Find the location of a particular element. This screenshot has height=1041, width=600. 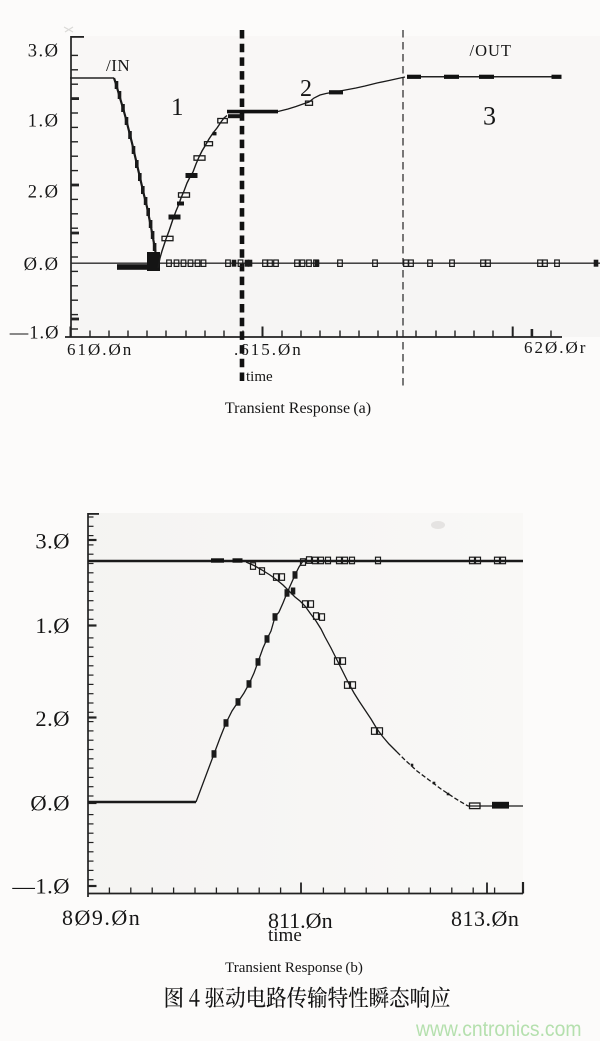

svg-text: /OUT is located at coordinates (491, 50).